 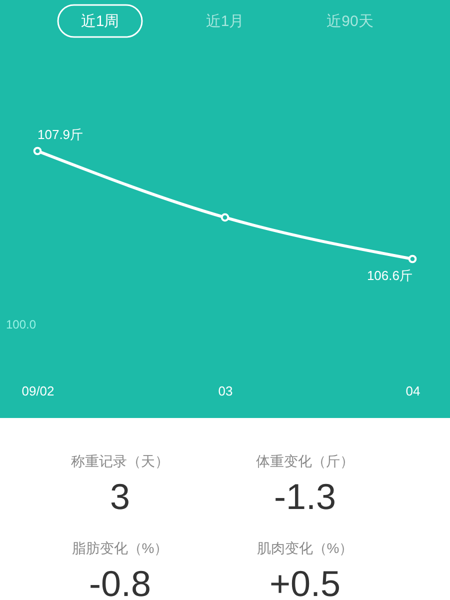 What do you see at coordinates (389, 275) in the screenshot?
I see `data-label: 106.6斤` at bounding box center [389, 275].